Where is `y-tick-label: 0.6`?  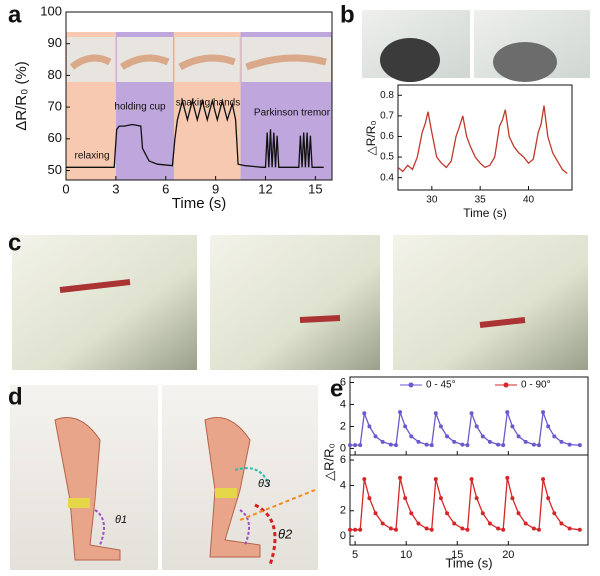 y-tick-label: 0.6 is located at coordinates (387, 136).